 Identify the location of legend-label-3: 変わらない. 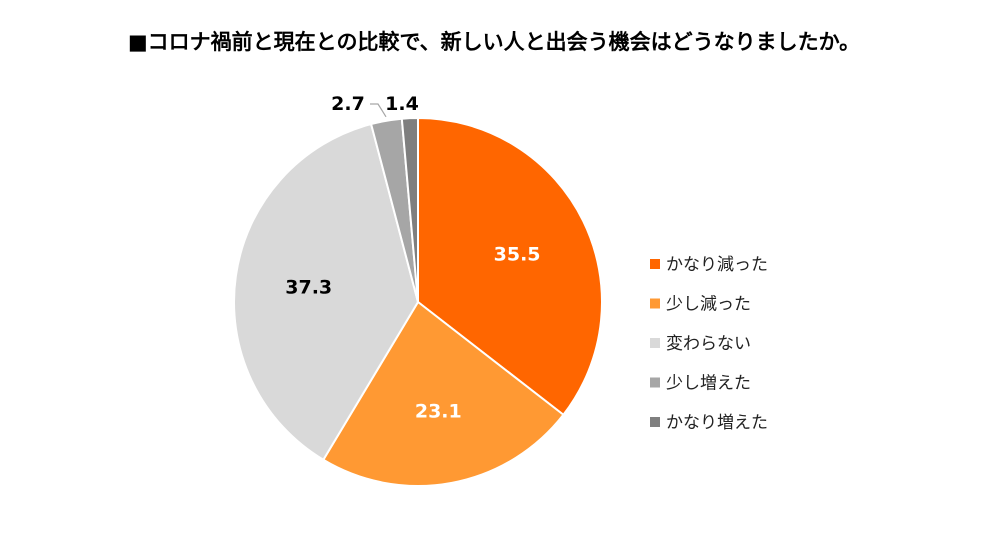
(708, 344).